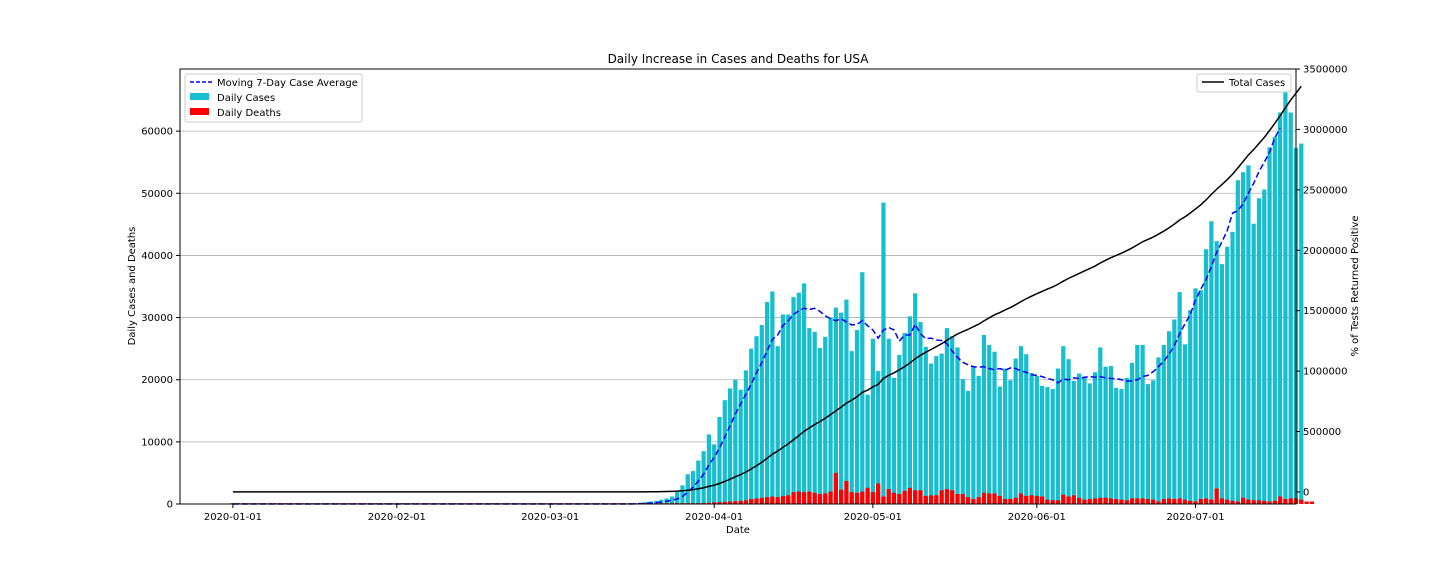 The width and height of the screenshot is (1440, 576). I want to click on legend-moving-average-label: Moving 7-Day Case Average, so click(287, 83).